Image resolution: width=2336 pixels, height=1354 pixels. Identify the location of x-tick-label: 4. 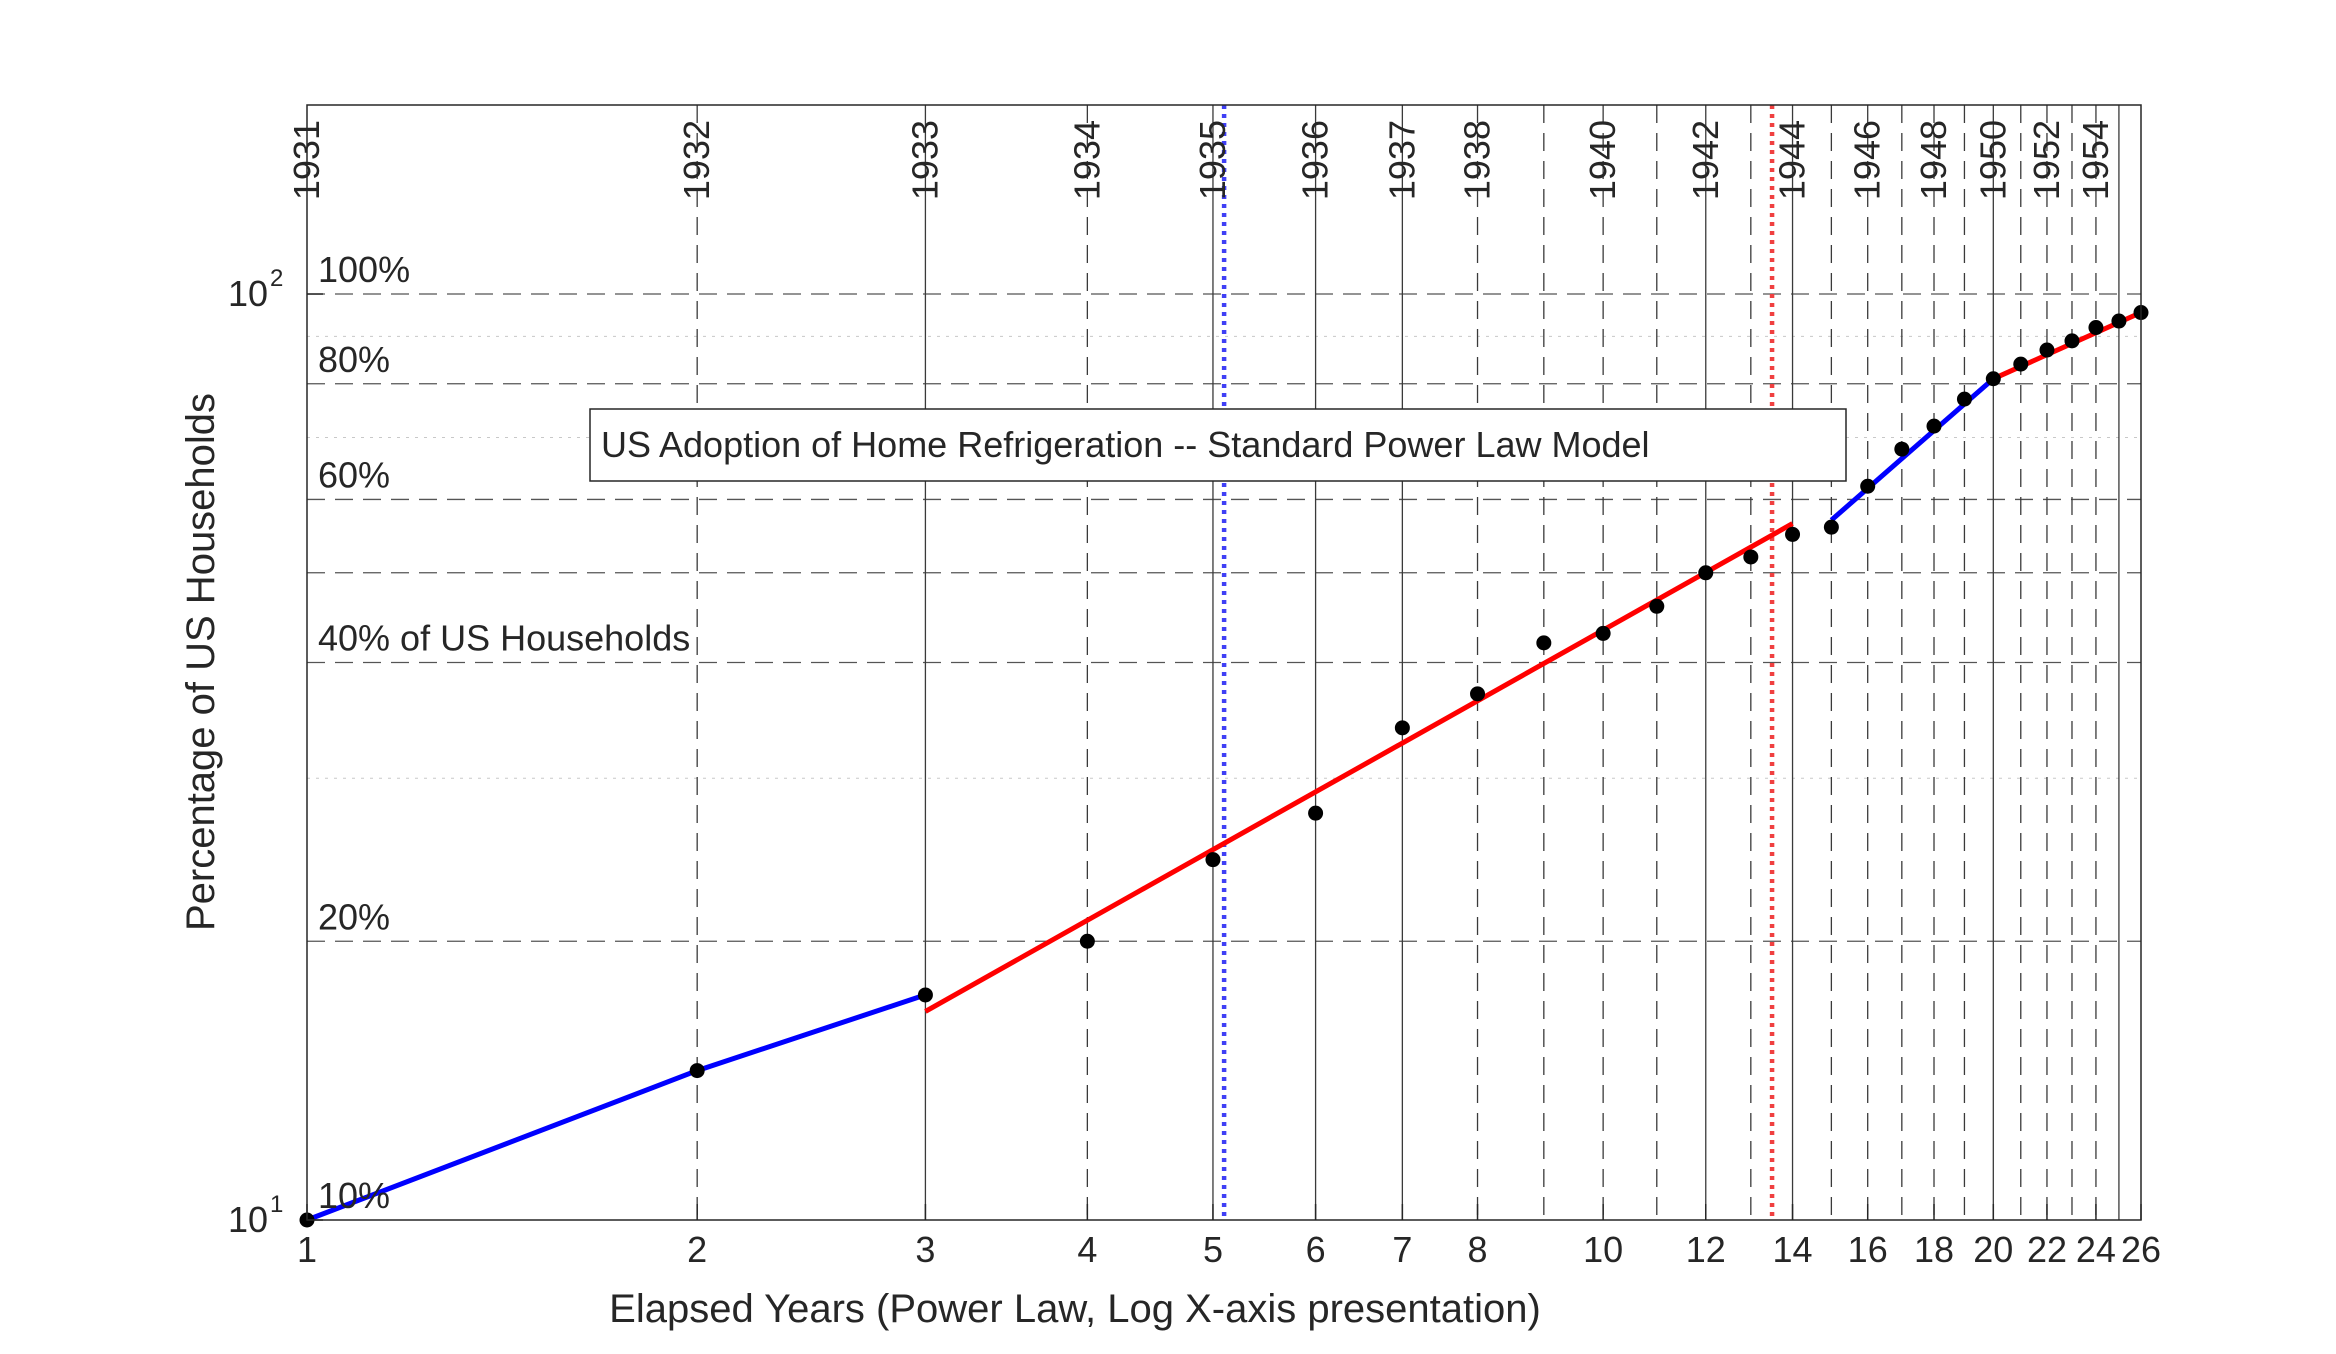
(1087, 1249).